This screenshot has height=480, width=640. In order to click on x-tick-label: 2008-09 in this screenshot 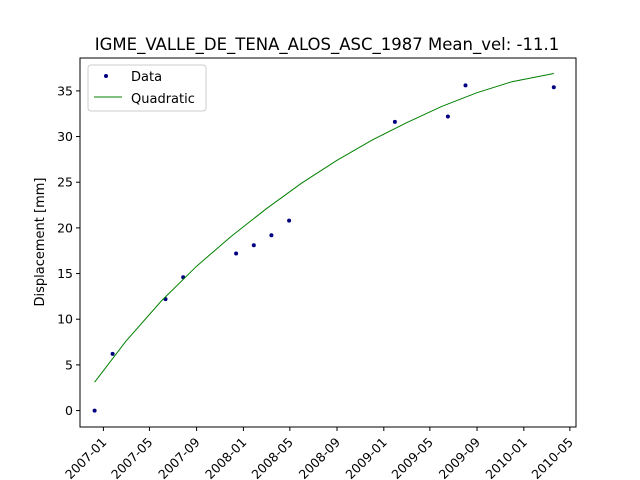, I will do `click(320, 457)`.